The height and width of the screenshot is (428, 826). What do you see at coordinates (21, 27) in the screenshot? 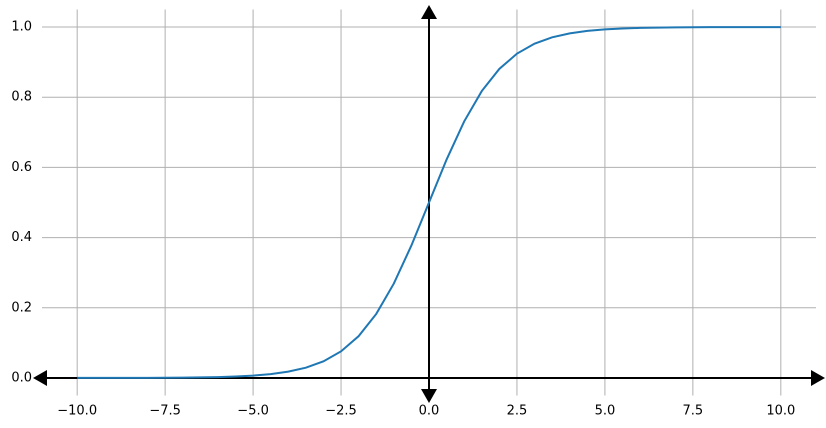
I see `y-tick-label: 1.0` at bounding box center [21, 27].